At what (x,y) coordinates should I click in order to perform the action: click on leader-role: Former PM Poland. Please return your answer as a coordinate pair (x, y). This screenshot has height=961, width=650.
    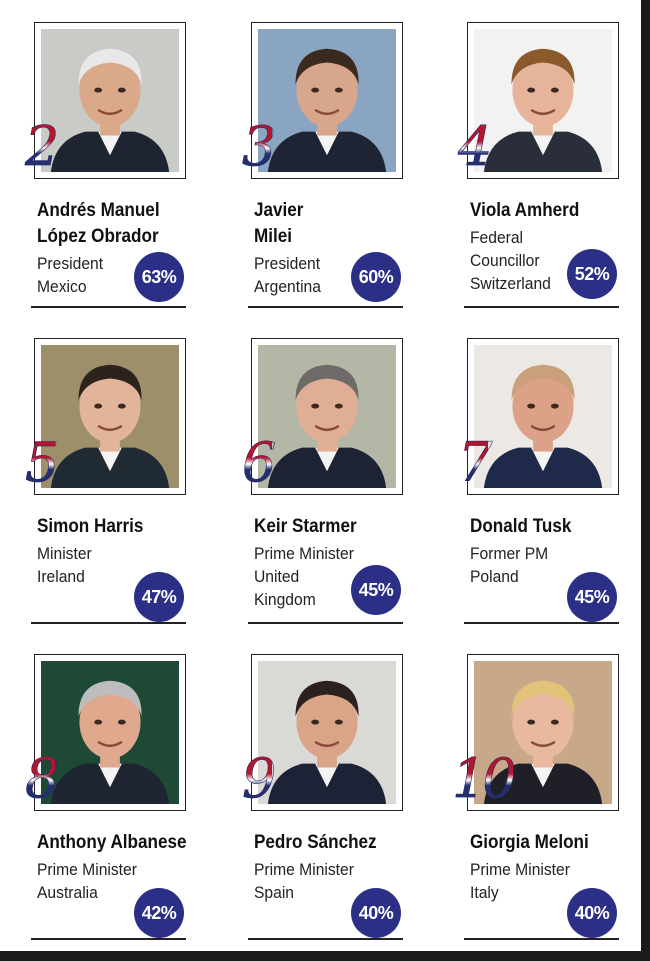
    Looking at the image, I should click on (530, 565).